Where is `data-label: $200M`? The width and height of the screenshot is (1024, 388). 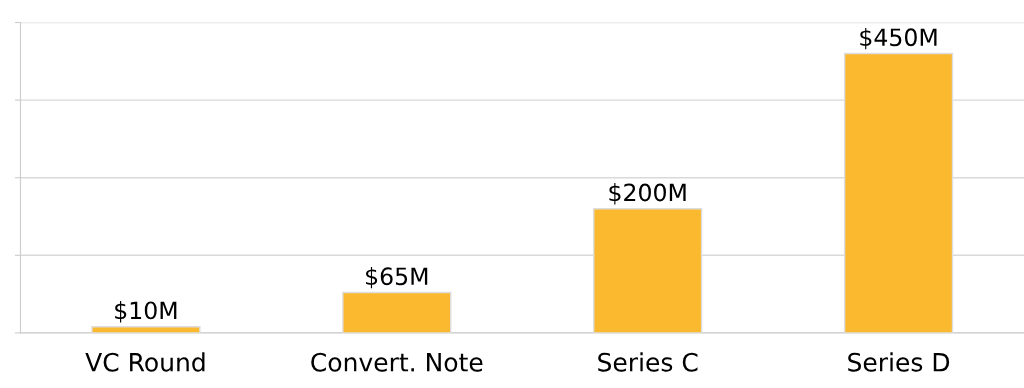 data-label: $200M is located at coordinates (647, 194).